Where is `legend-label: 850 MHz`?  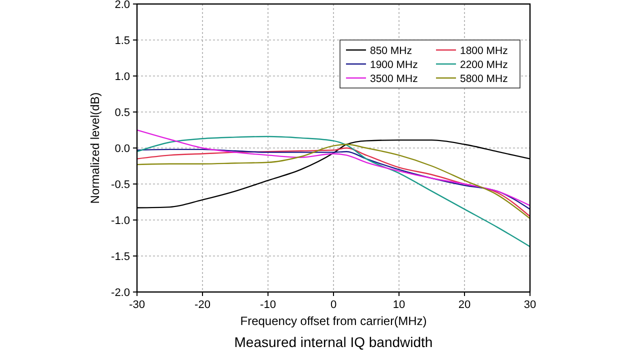 legend-label: 850 MHz is located at coordinates (391, 51).